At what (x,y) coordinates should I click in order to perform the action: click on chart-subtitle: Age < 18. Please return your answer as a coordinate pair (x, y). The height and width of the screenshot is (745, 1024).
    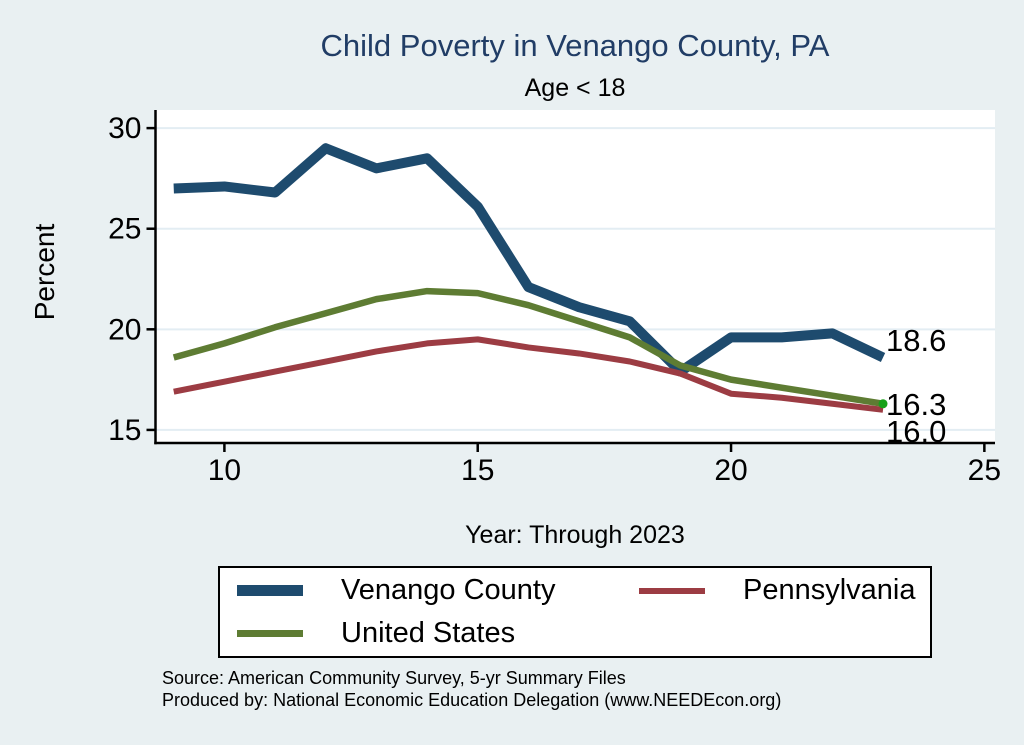
    Looking at the image, I should click on (575, 88).